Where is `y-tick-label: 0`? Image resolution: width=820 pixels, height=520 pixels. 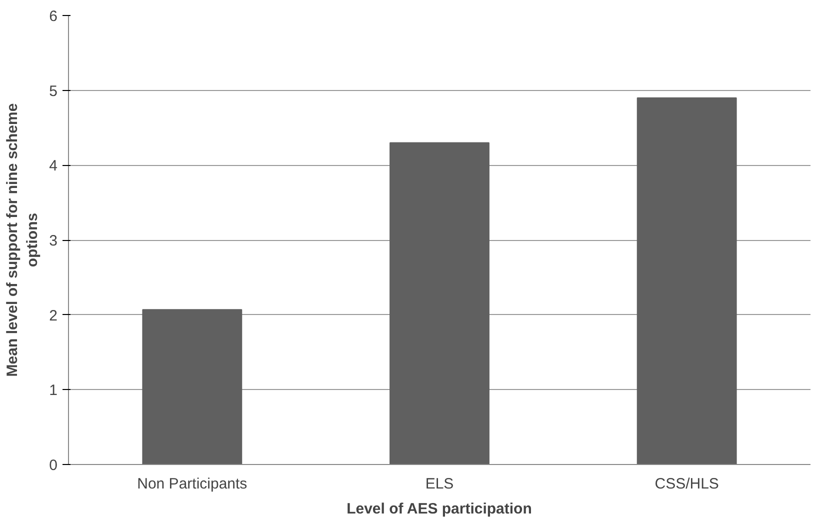 y-tick-label: 0 is located at coordinates (53, 465).